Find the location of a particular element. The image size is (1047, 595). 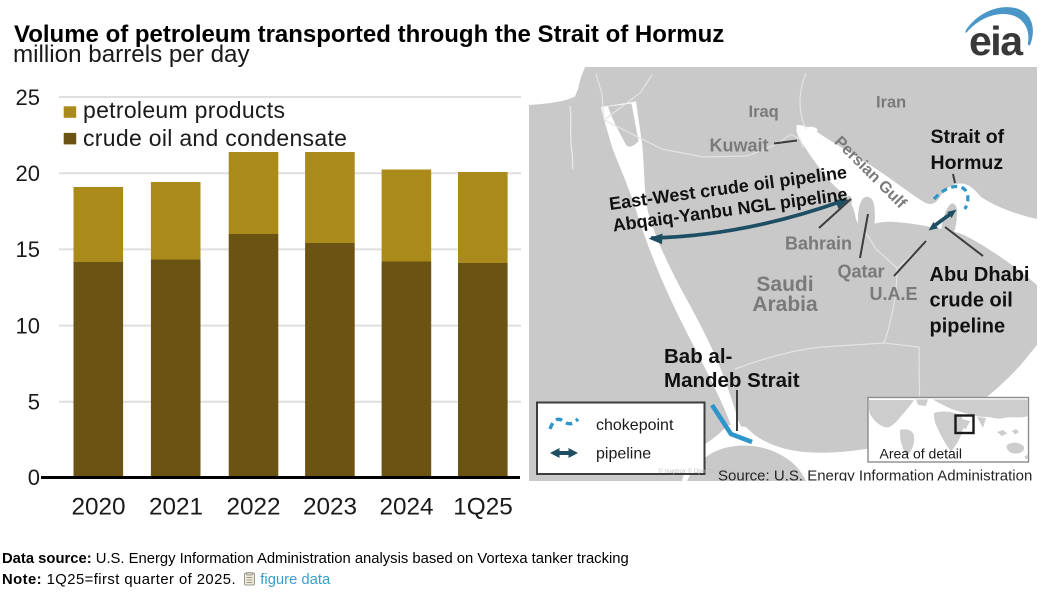

svg-text: petroleum products is located at coordinates (184, 110).